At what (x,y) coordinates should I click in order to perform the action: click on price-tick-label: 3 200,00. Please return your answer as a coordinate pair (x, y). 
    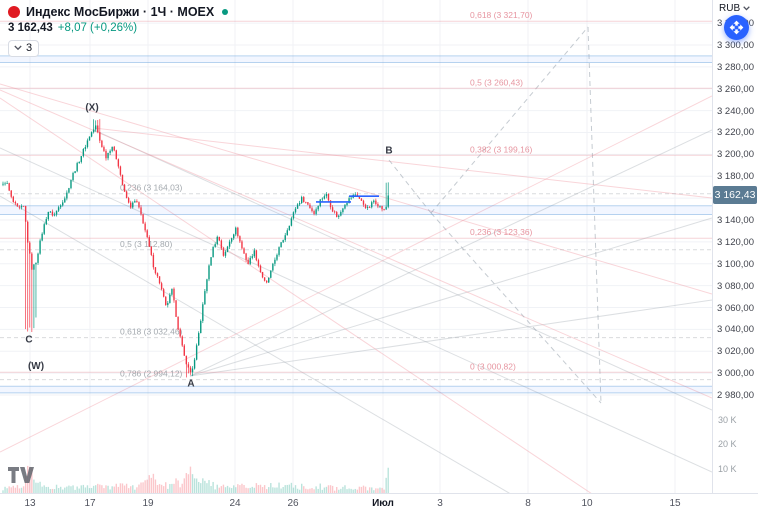
    Looking at the image, I should click on (735, 155).